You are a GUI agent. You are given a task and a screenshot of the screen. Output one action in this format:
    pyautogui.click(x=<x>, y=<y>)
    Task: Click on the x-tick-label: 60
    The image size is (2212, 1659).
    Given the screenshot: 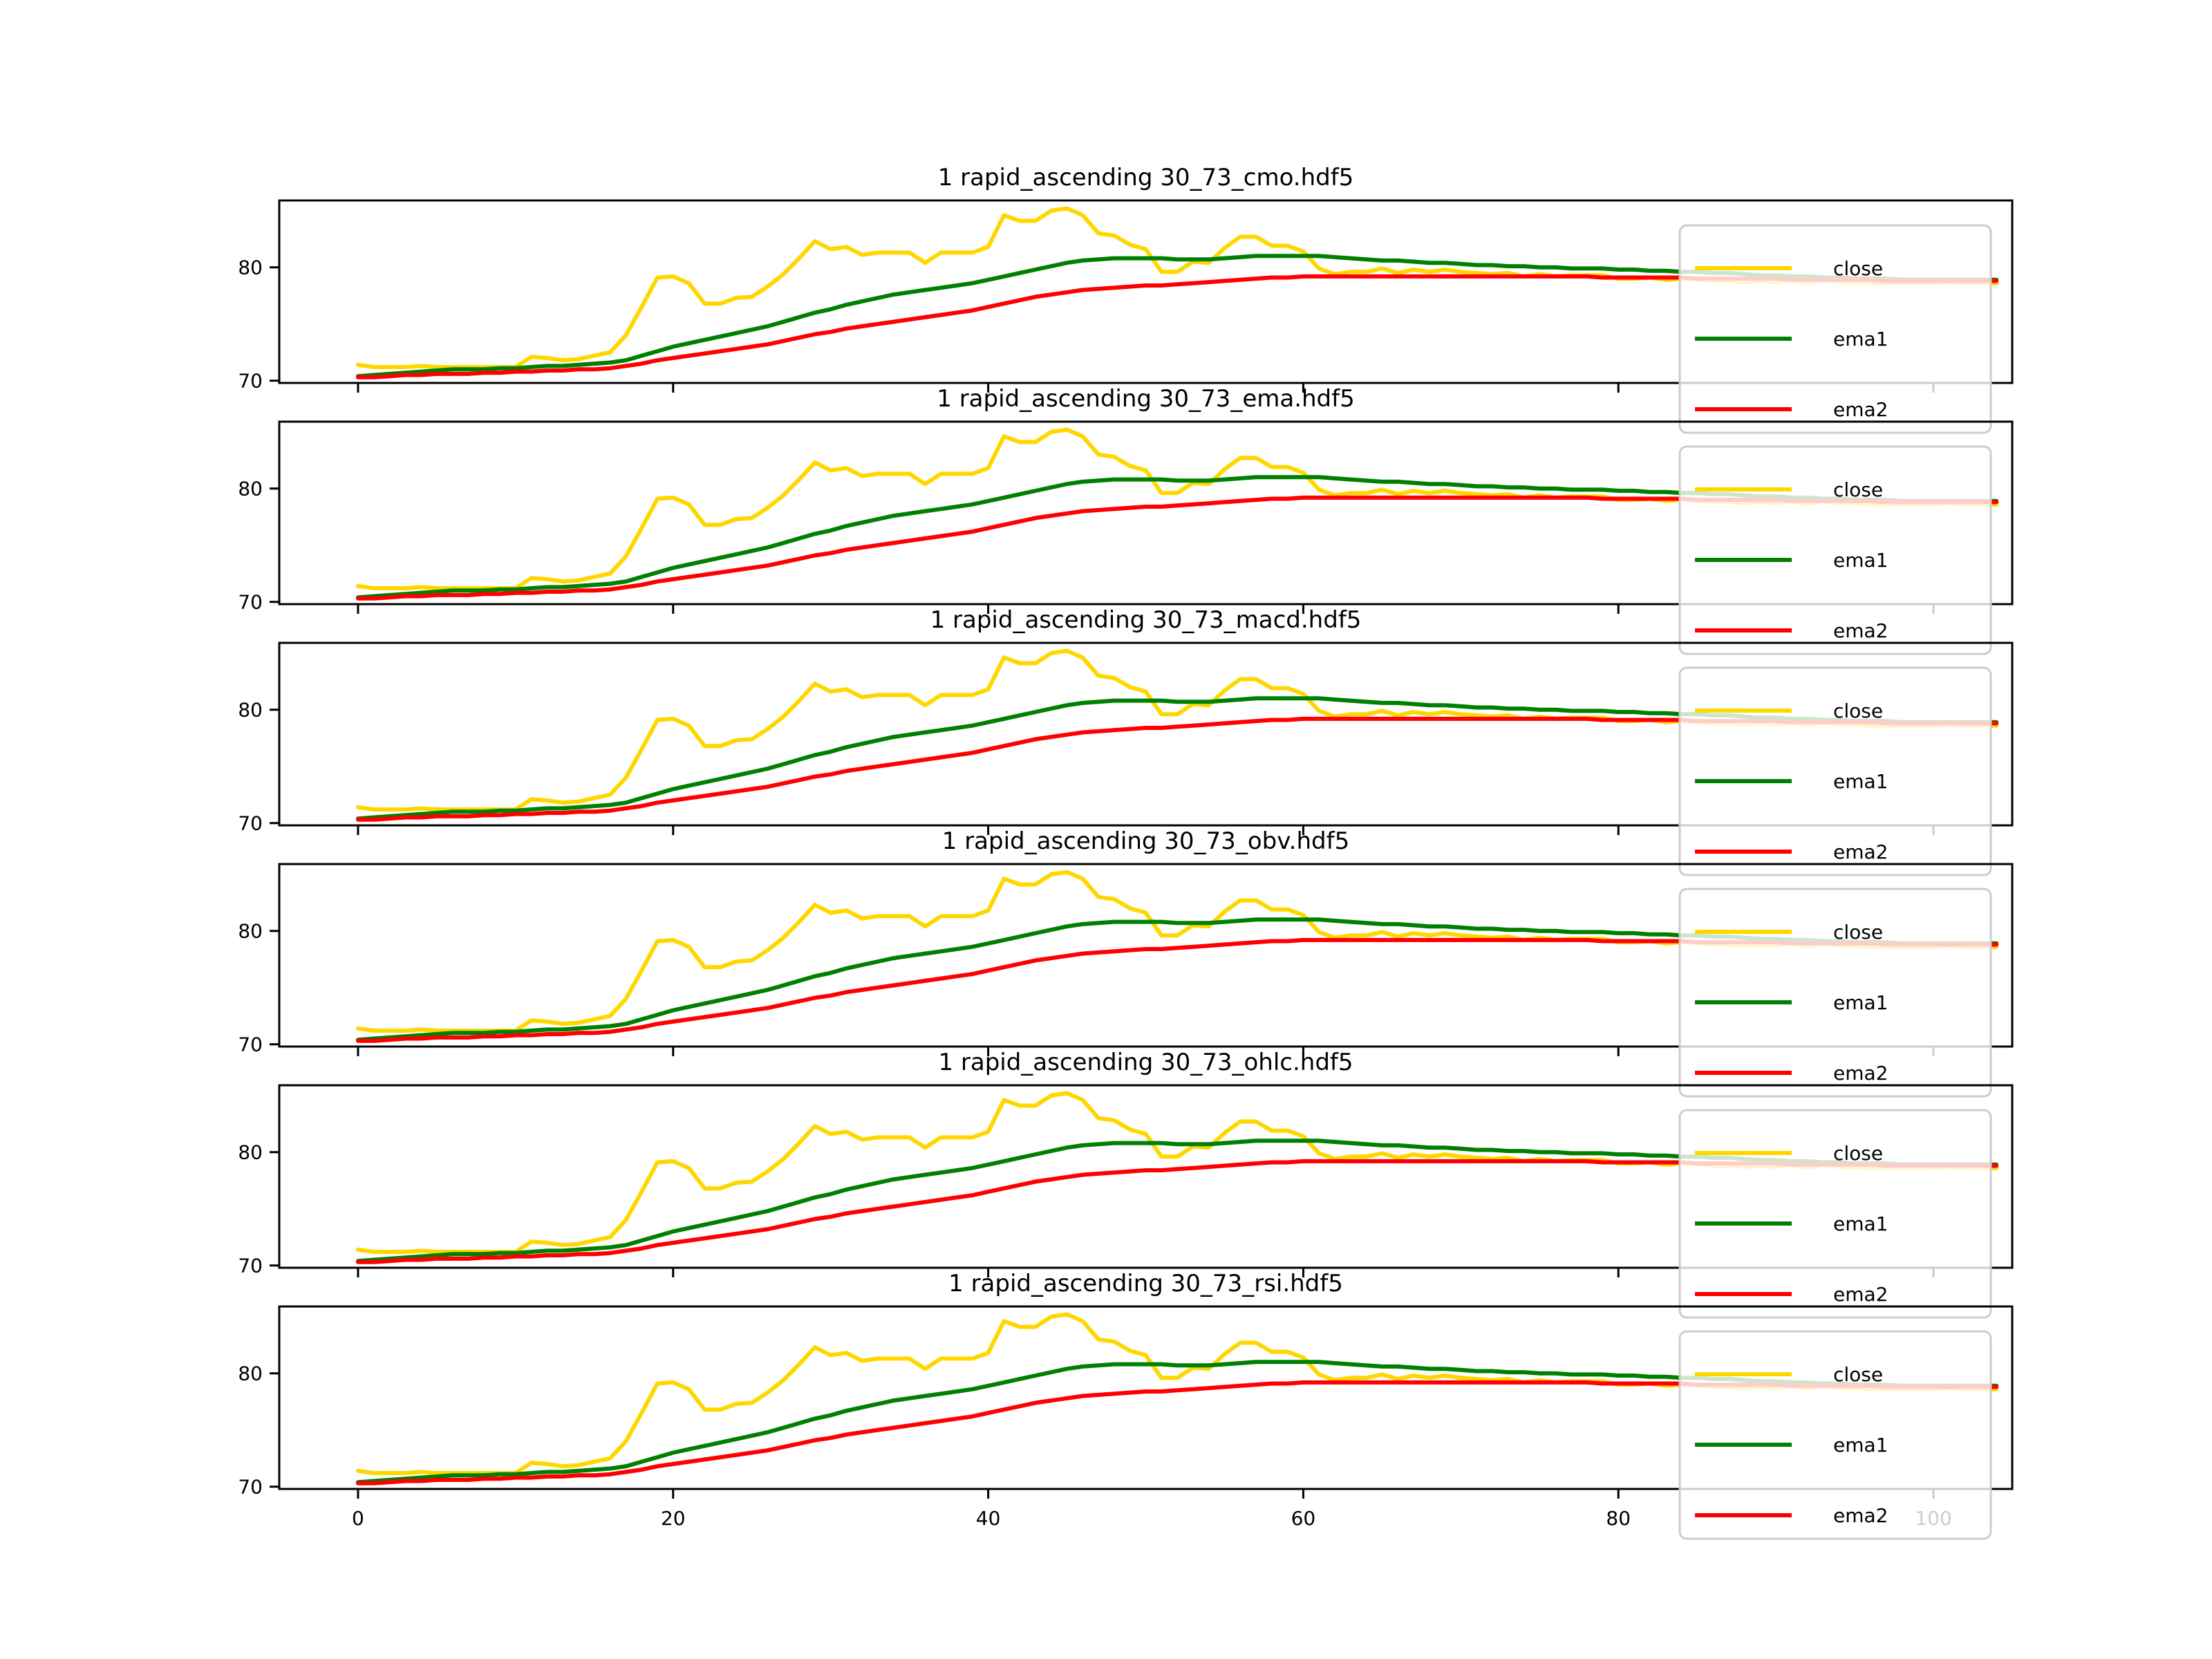 What is the action you would take?
    pyautogui.click(x=1303, y=1518)
    